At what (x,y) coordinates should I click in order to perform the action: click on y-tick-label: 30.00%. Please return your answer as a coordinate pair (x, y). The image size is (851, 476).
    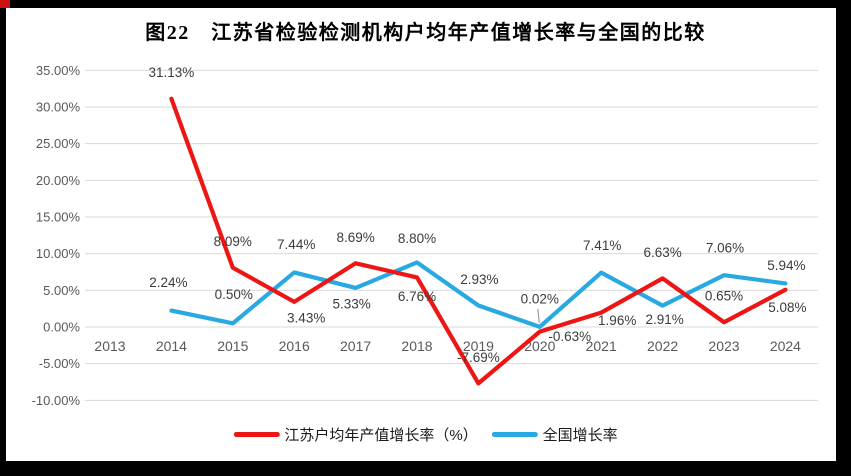
    Looking at the image, I should click on (58, 106).